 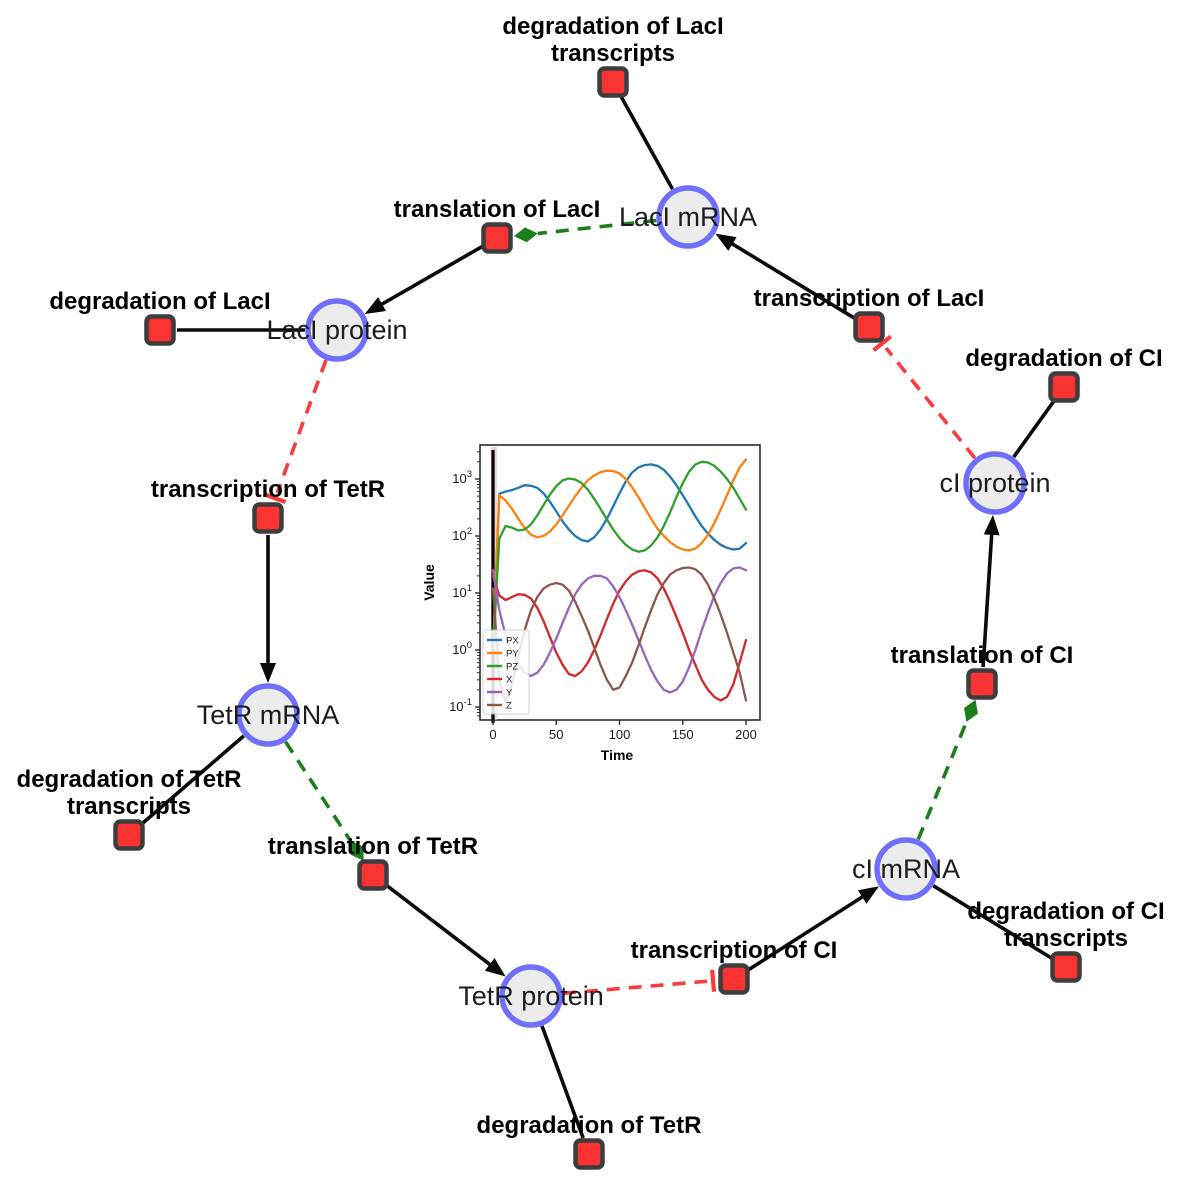 What do you see at coordinates (734, 979) in the screenshot?
I see `reaction-node-transcription-of-ci` at bounding box center [734, 979].